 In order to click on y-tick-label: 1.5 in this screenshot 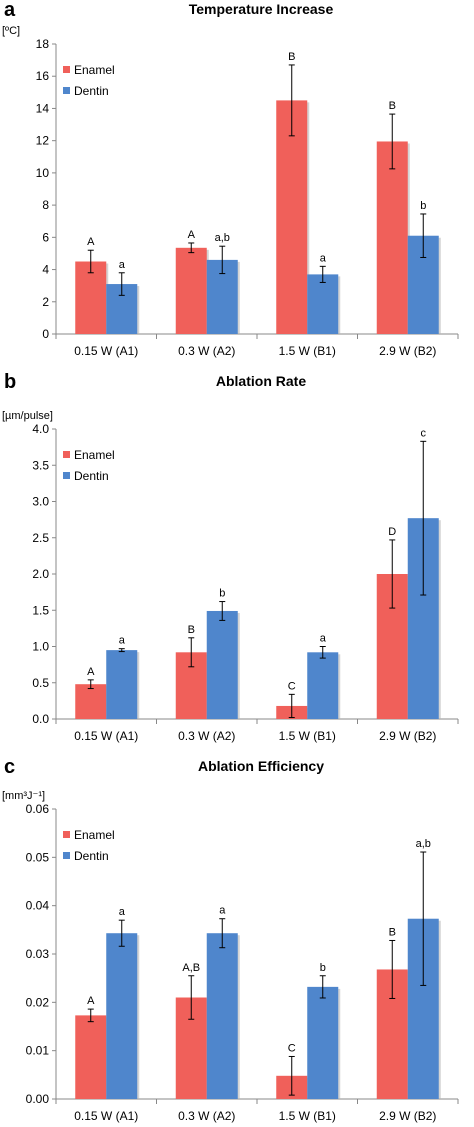, I will do `click(40, 610)`.